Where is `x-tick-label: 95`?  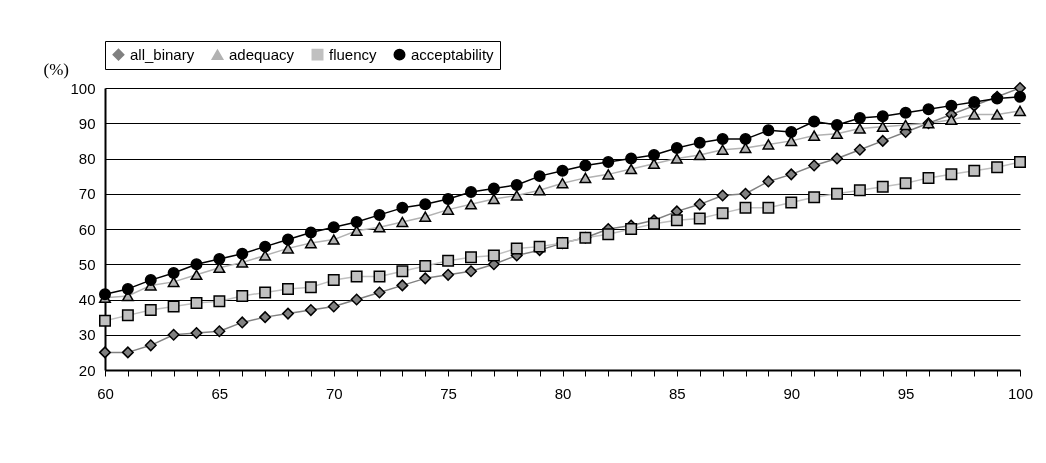 x-tick-label: 95 is located at coordinates (906, 393).